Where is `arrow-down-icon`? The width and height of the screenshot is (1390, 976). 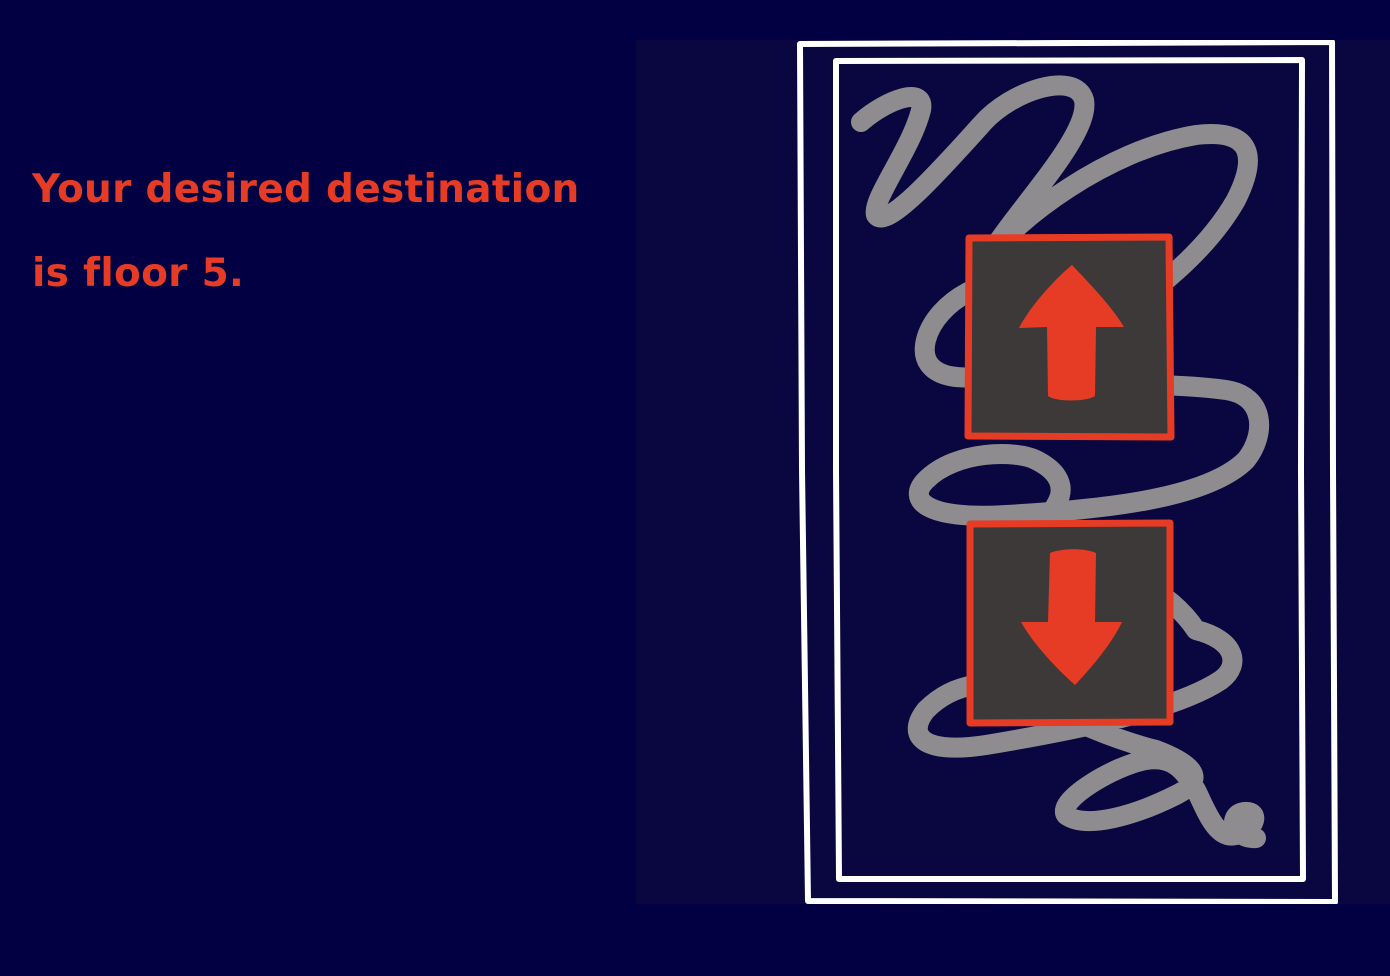 arrow-down-icon is located at coordinates (1071, 617).